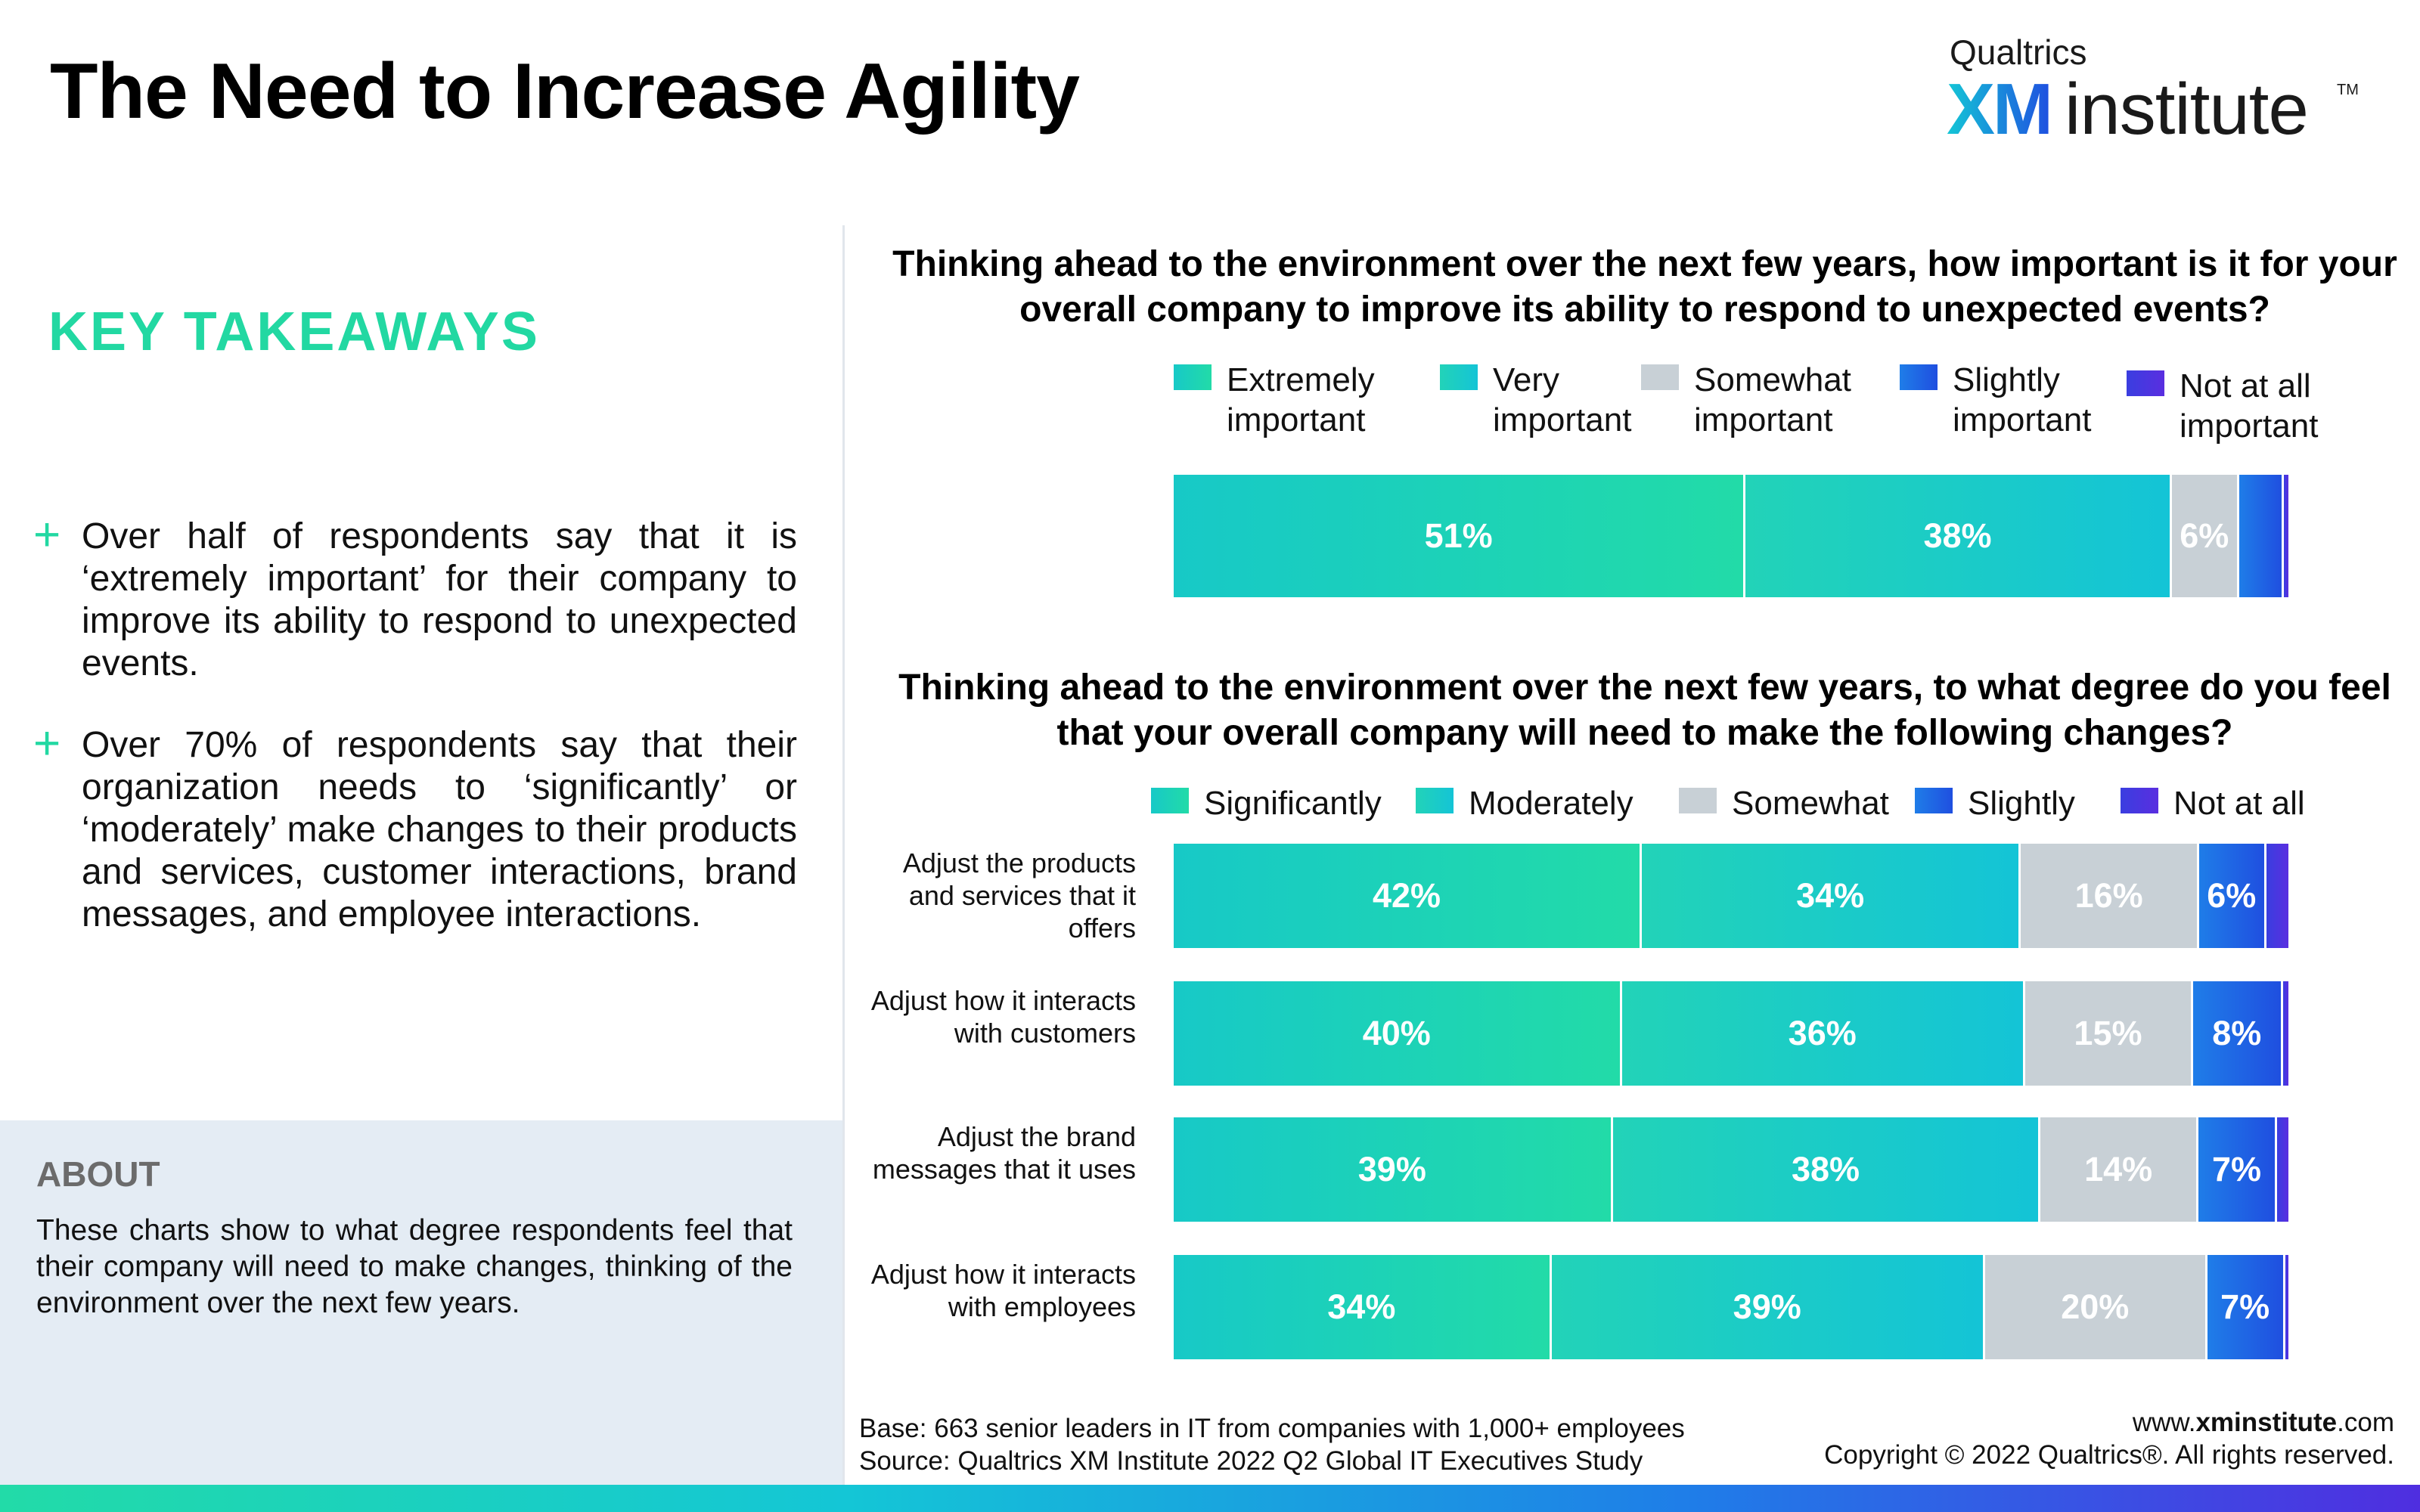 The height and width of the screenshot is (1512, 2420). I want to click on legend-label: Slightly important, so click(2022, 399).